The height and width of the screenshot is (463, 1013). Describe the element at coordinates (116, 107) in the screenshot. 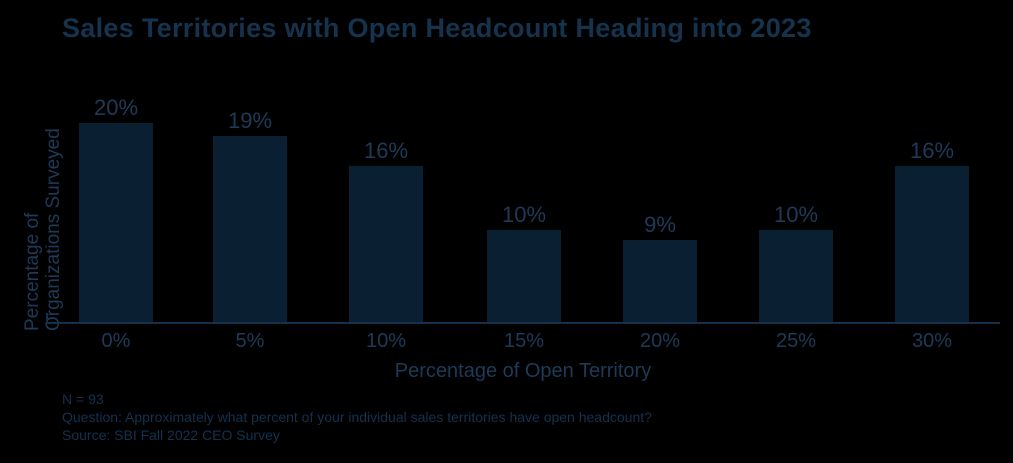

I see `bar-value-label: 20%` at that location.